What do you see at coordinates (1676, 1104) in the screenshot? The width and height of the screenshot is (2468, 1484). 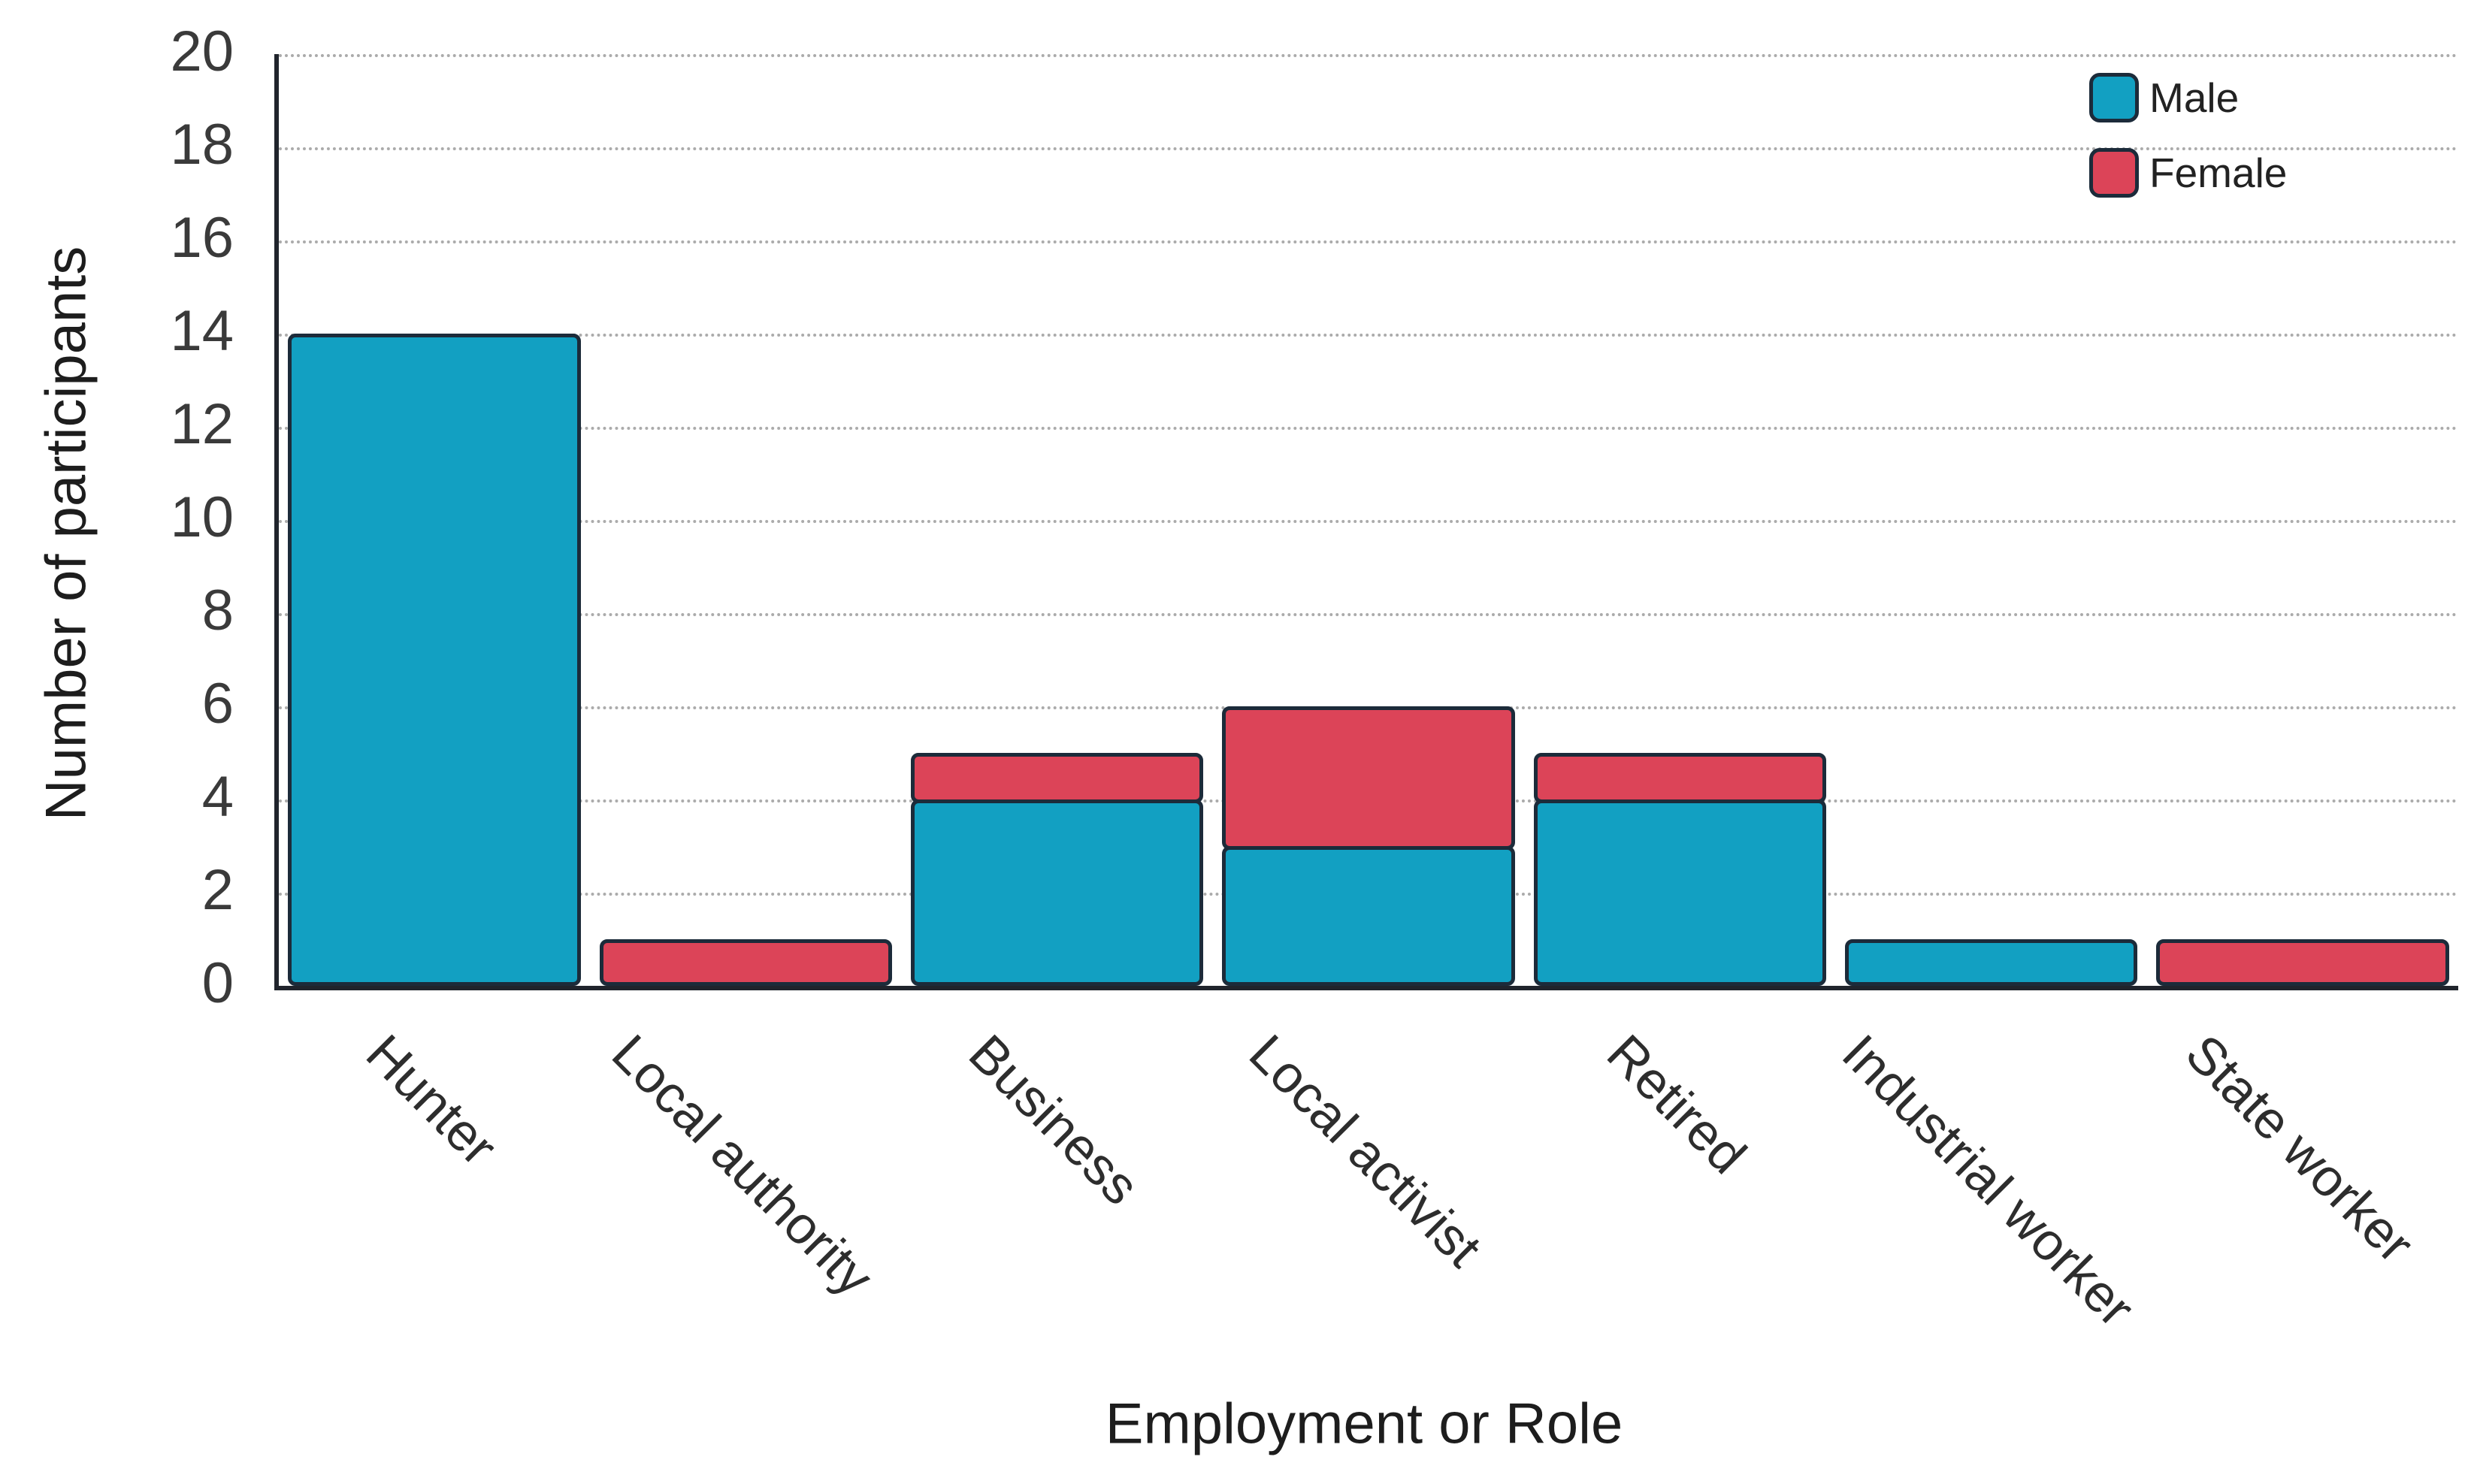 I see `x-tick-label-retired: Retired` at bounding box center [1676, 1104].